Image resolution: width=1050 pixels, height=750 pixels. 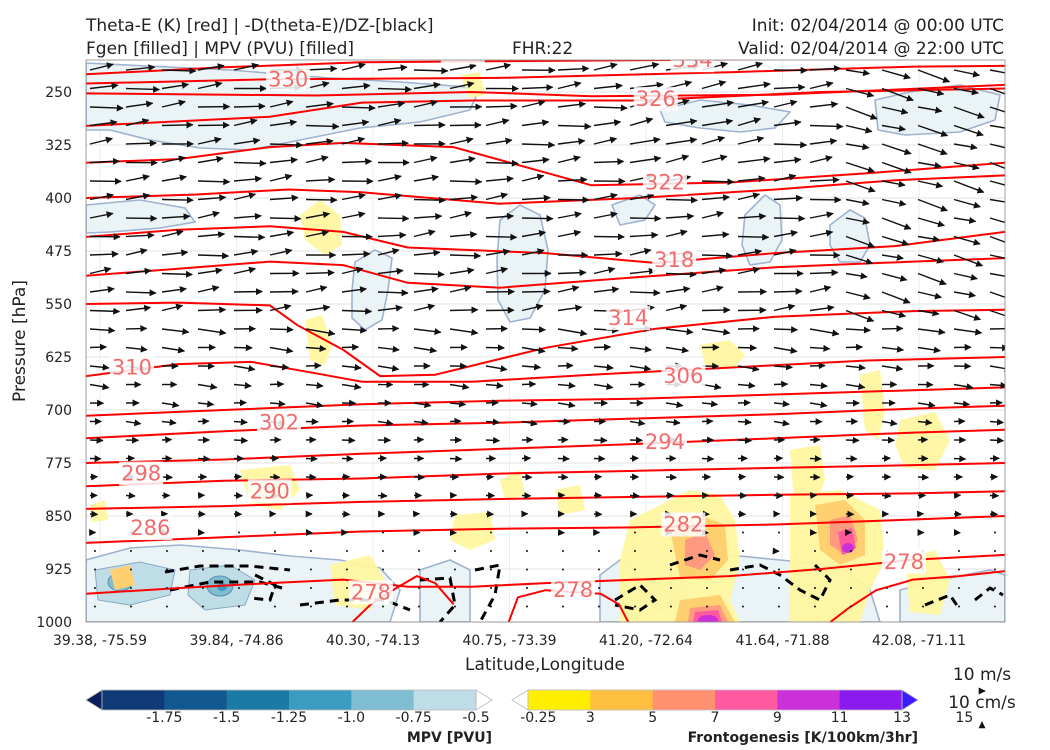 What do you see at coordinates (371, 592) in the screenshot?
I see `theta-e-contour-label: 278` at bounding box center [371, 592].